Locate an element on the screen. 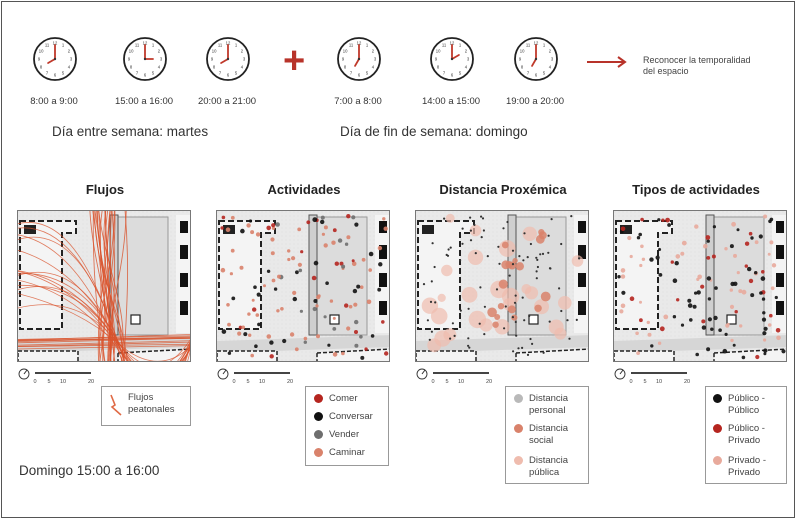  legend-label: Distancia pública is located at coordinates (549, 466).